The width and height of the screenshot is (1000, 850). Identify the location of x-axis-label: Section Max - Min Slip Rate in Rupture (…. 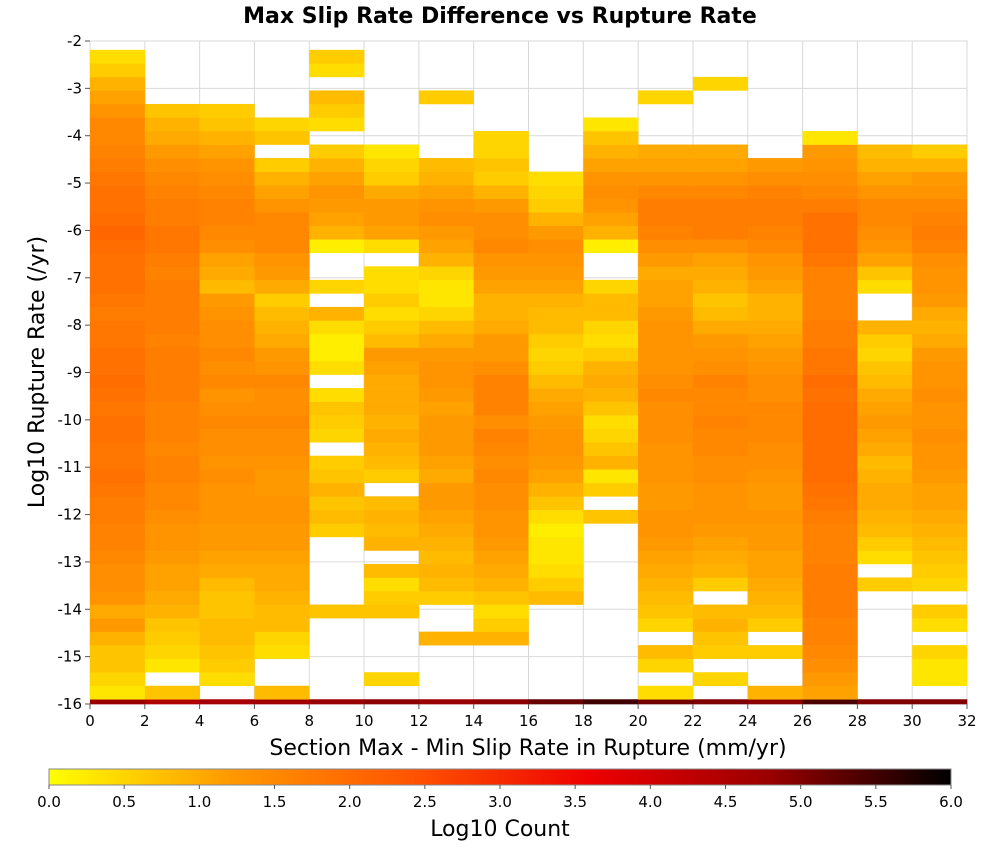
(527, 748).